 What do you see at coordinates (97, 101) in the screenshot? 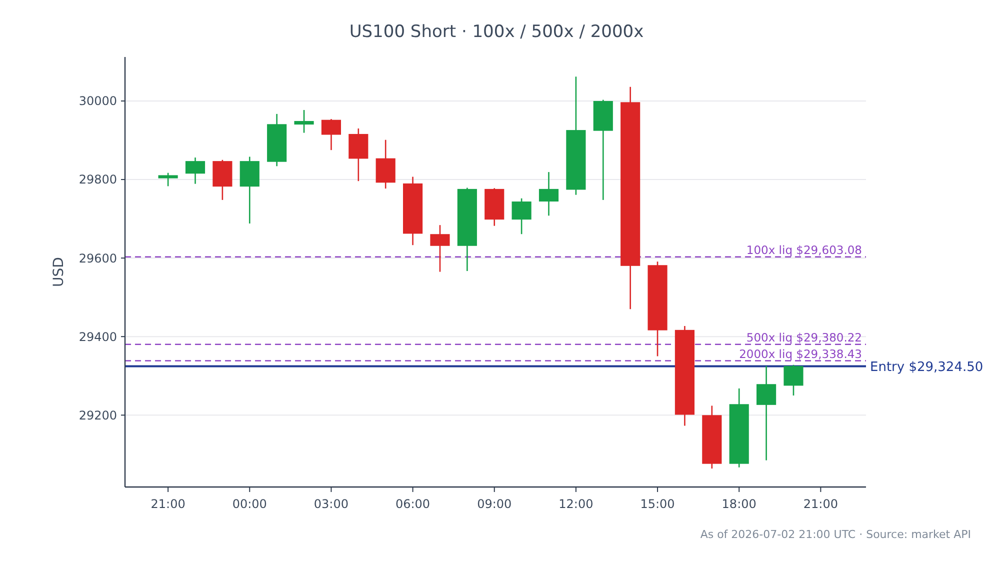
I see `y-tick-label: 30000` at bounding box center [97, 101].